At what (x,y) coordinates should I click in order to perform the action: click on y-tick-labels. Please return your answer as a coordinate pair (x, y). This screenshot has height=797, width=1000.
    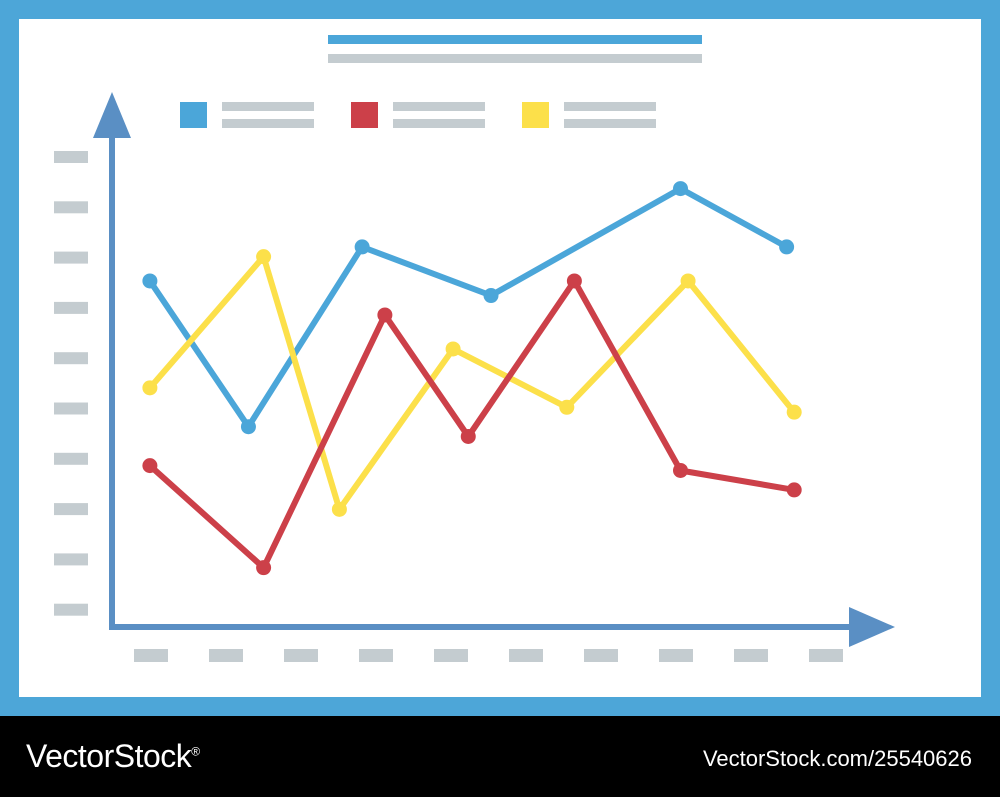
    Looking at the image, I should click on (71, 383).